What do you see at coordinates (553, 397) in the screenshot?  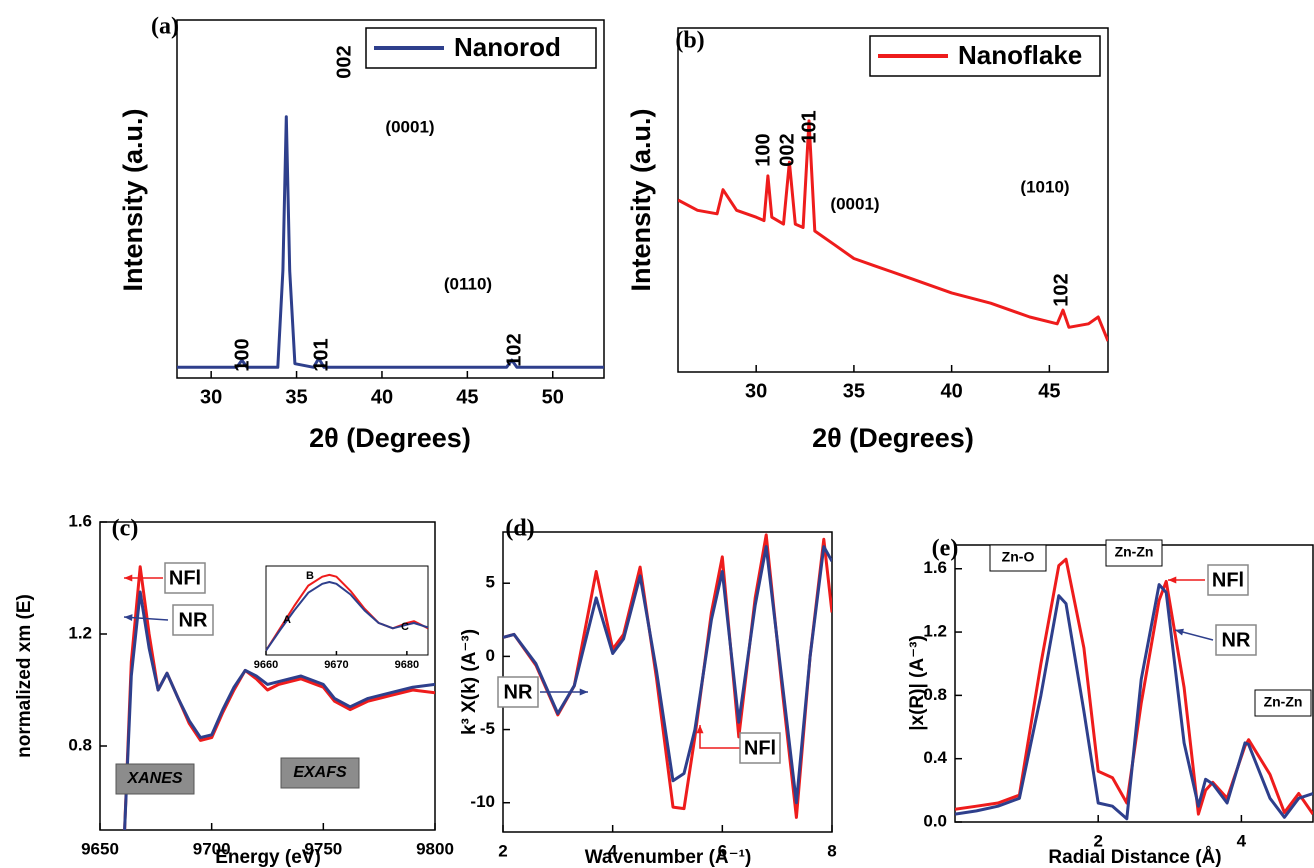 I see `x-tick-label: 50` at bounding box center [553, 397].